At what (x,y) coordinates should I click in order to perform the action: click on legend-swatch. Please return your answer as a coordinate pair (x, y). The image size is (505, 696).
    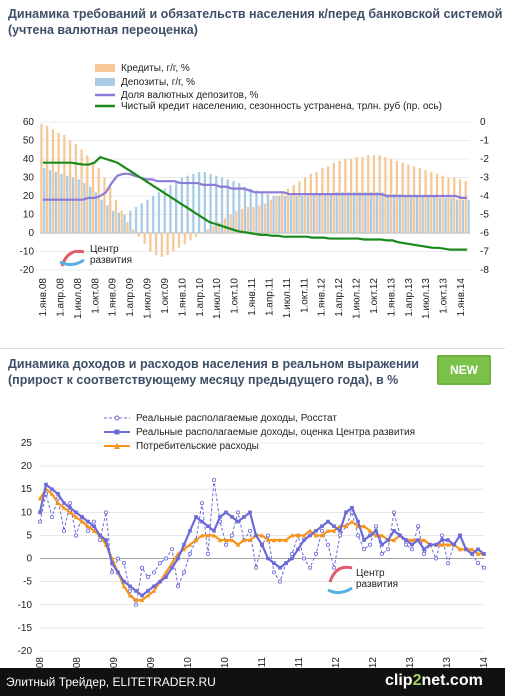
    Looking at the image, I should click on (117, 446).